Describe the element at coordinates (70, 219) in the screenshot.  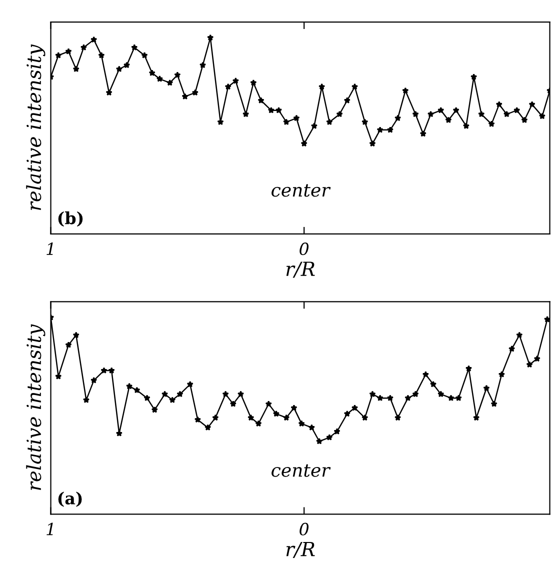
I see `text: (b)` at that location.